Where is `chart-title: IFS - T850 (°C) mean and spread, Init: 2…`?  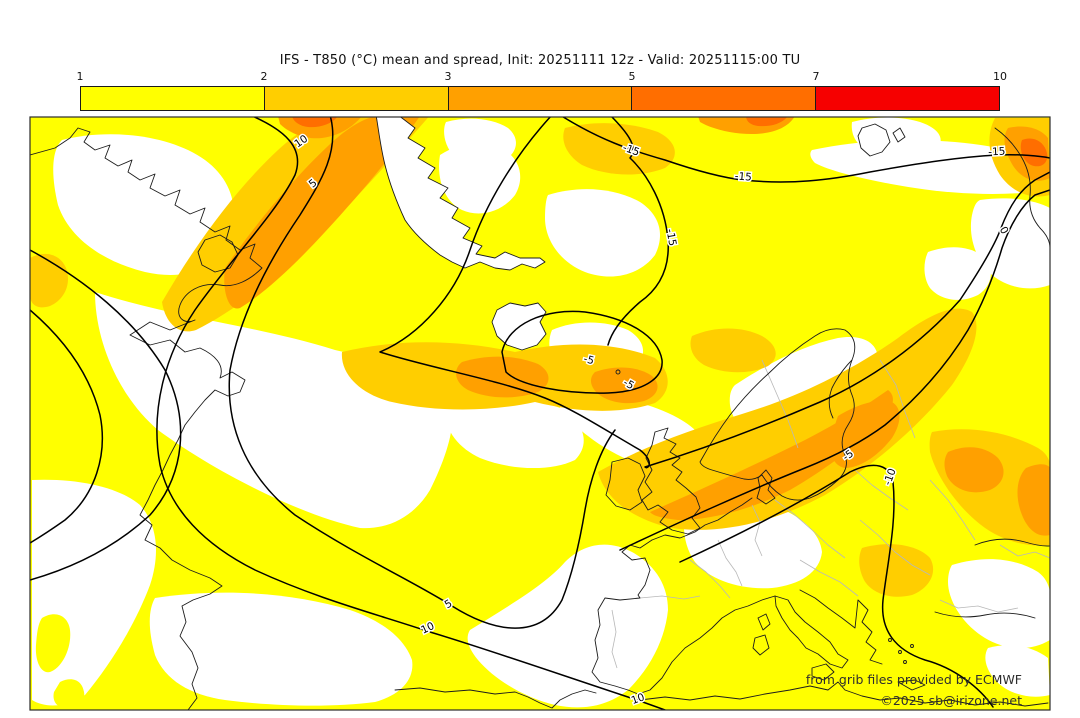 chart-title: IFS - T850 (°C) mean and spread, Init: 2… is located at coordinates (540, 60).